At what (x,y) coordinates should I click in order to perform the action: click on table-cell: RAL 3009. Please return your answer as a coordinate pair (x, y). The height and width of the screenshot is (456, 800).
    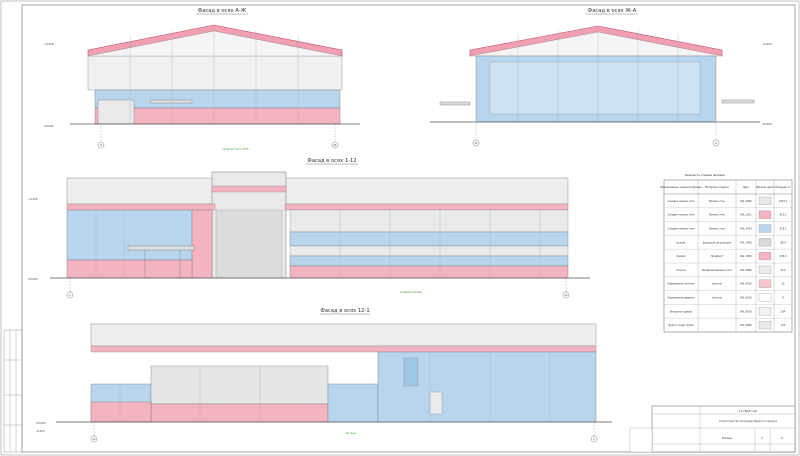
    Looking at the image, I should click on (746, 256).